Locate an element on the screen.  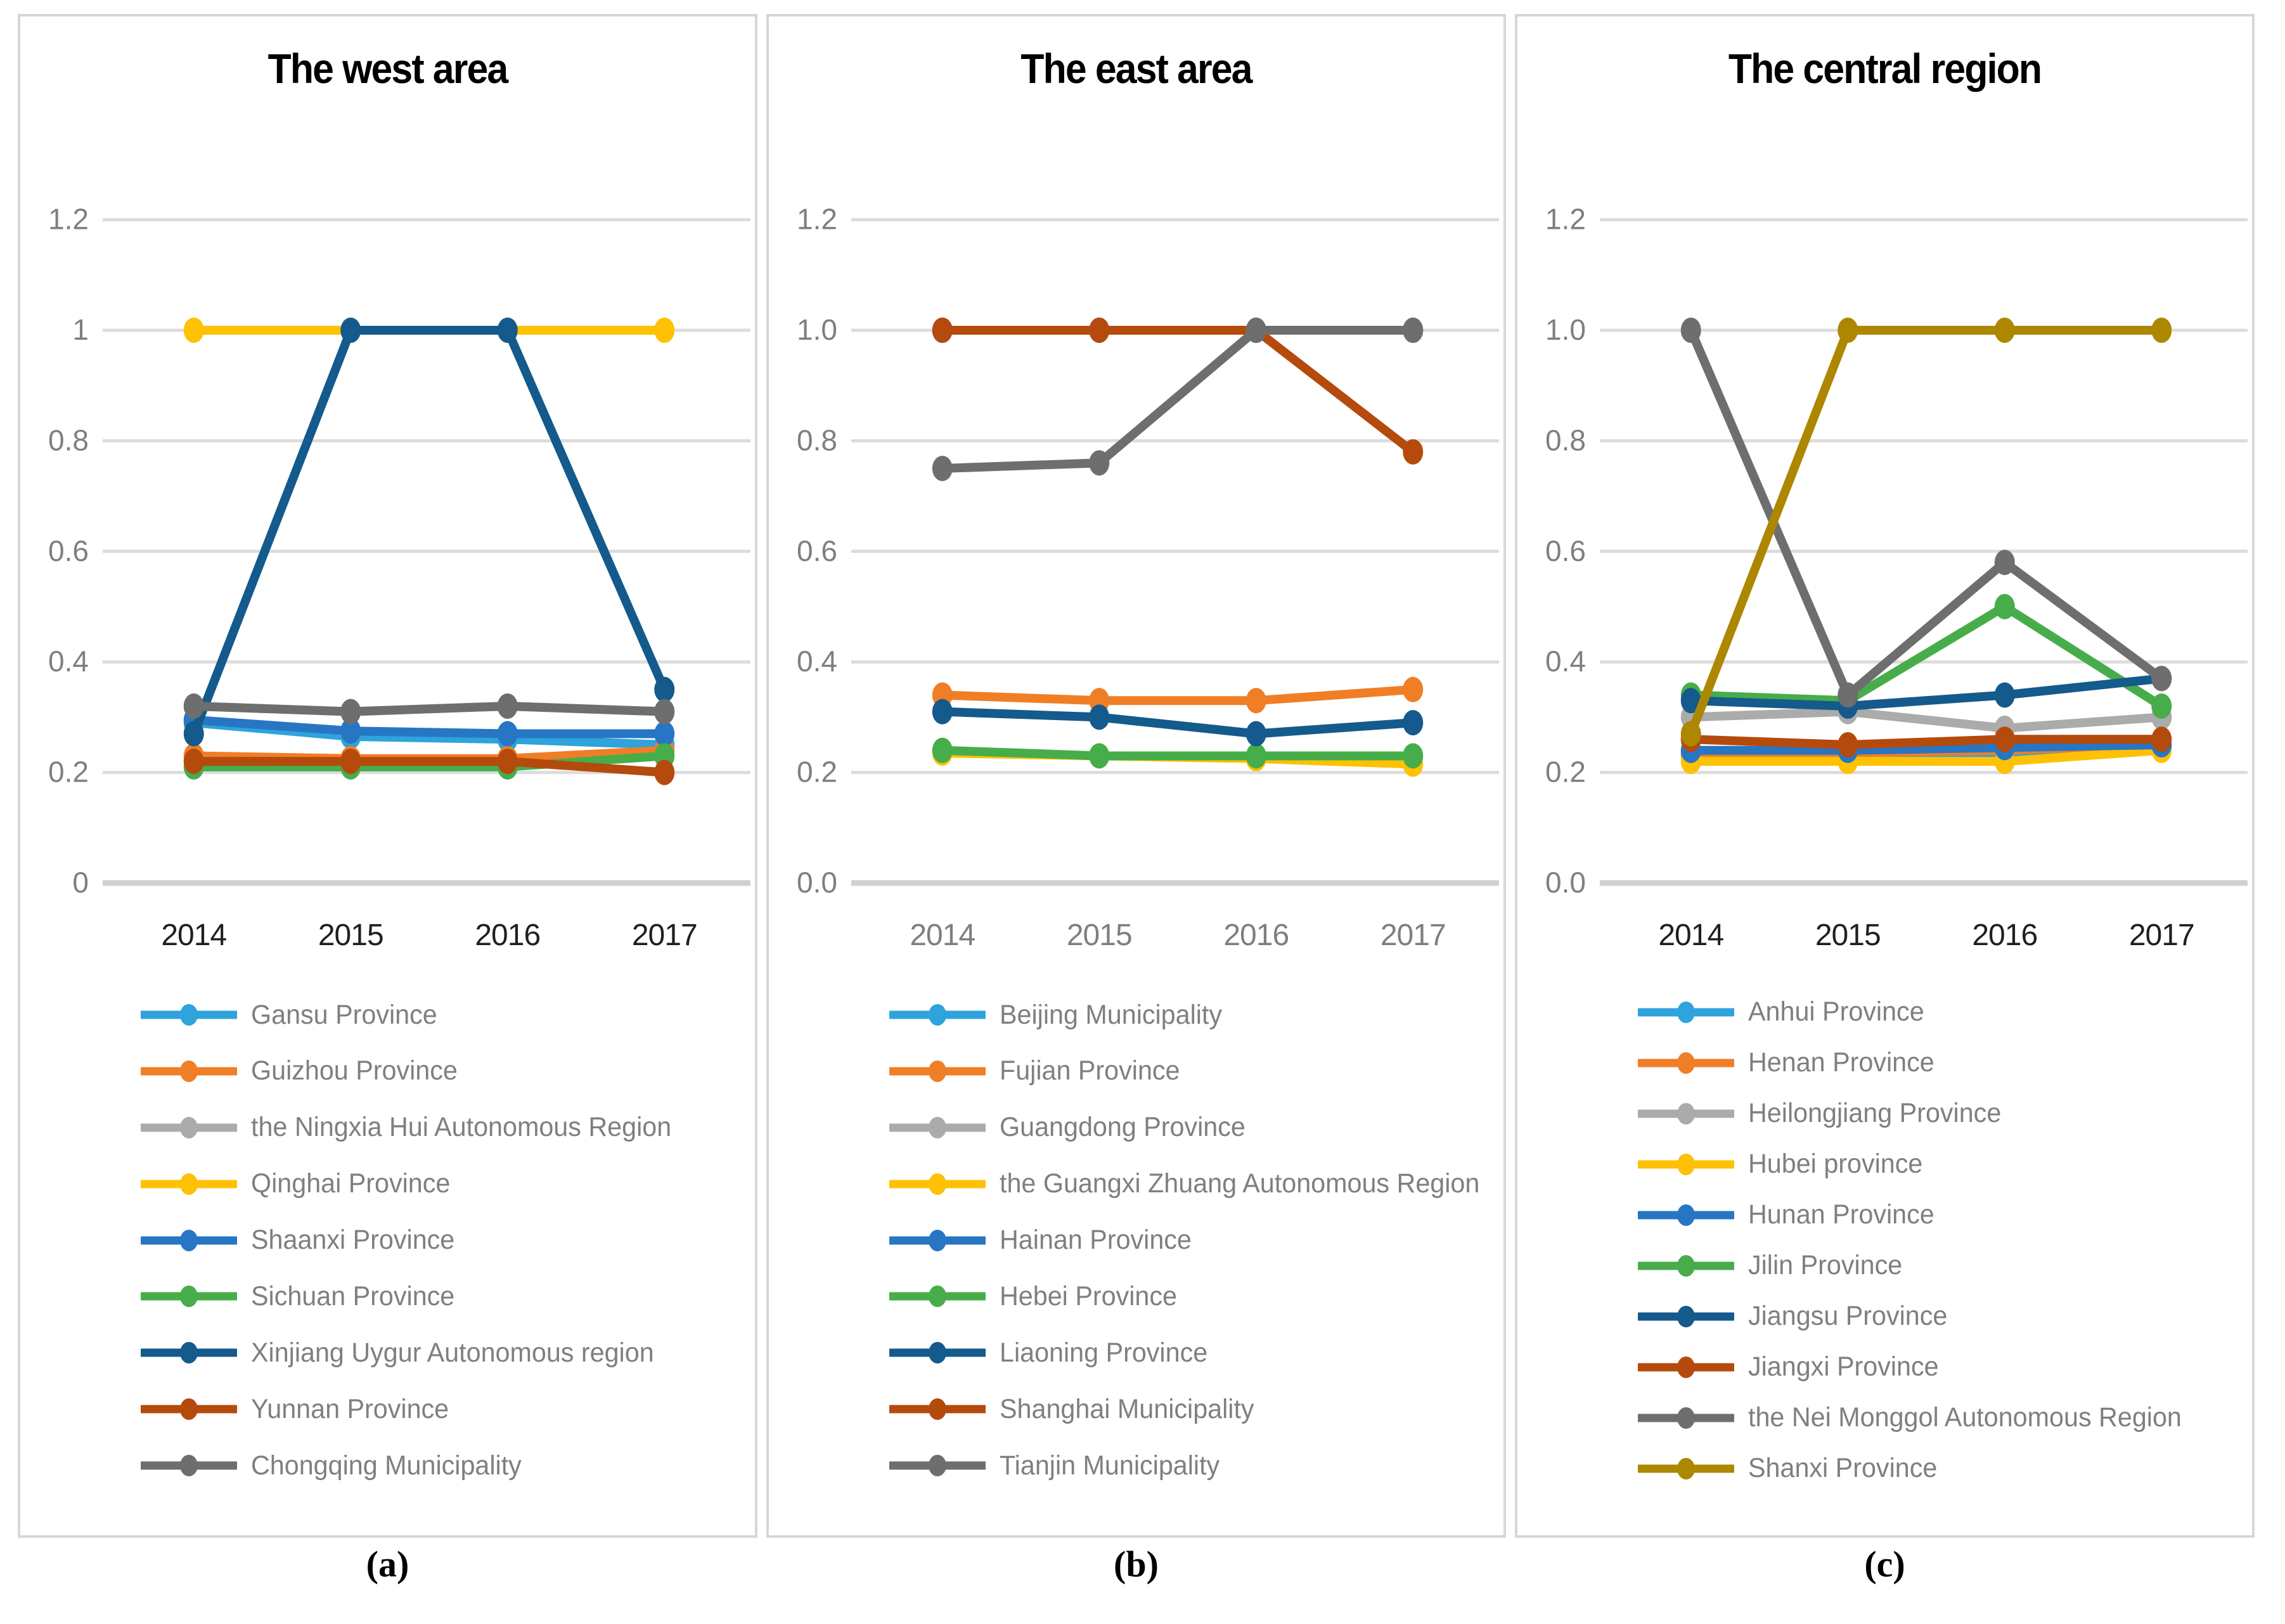
legend-item: Sichuan Province is located at coordinates (448, 1296).